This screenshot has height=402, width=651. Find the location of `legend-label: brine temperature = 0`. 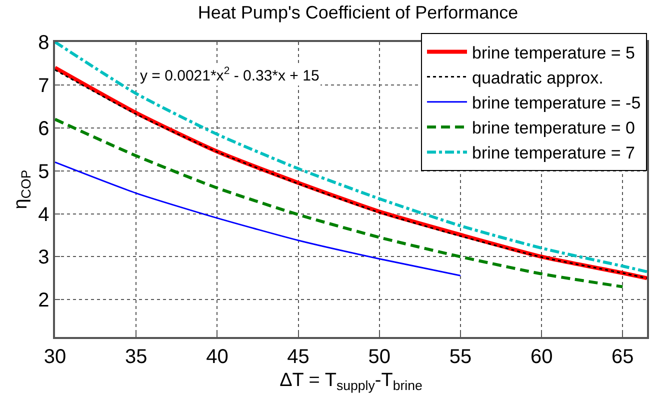

legend-label: brine temperature = 0 is located at coordinates (554, 128).